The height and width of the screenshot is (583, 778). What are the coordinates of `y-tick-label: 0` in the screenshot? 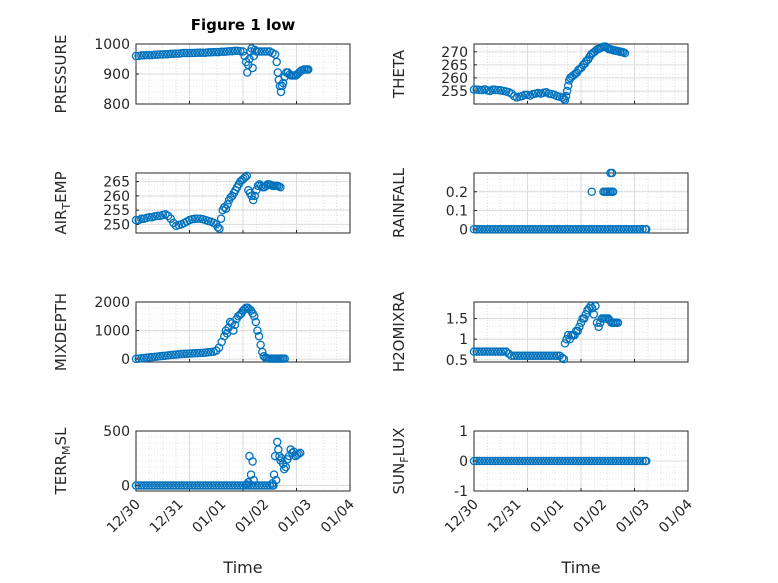 It's located at (125, 360).